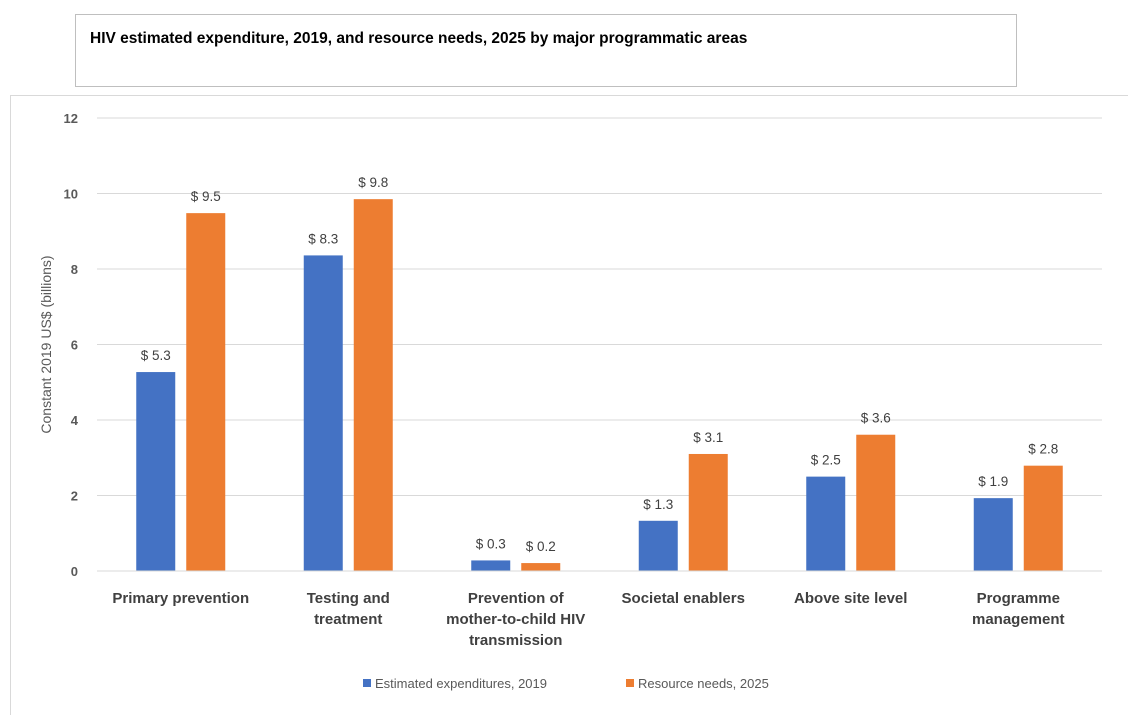 This screenshot has width=1128, height=715. Describe the element at coordinates (74, 269) in the screenshot. I see `y-tick-label: 8` at that location.